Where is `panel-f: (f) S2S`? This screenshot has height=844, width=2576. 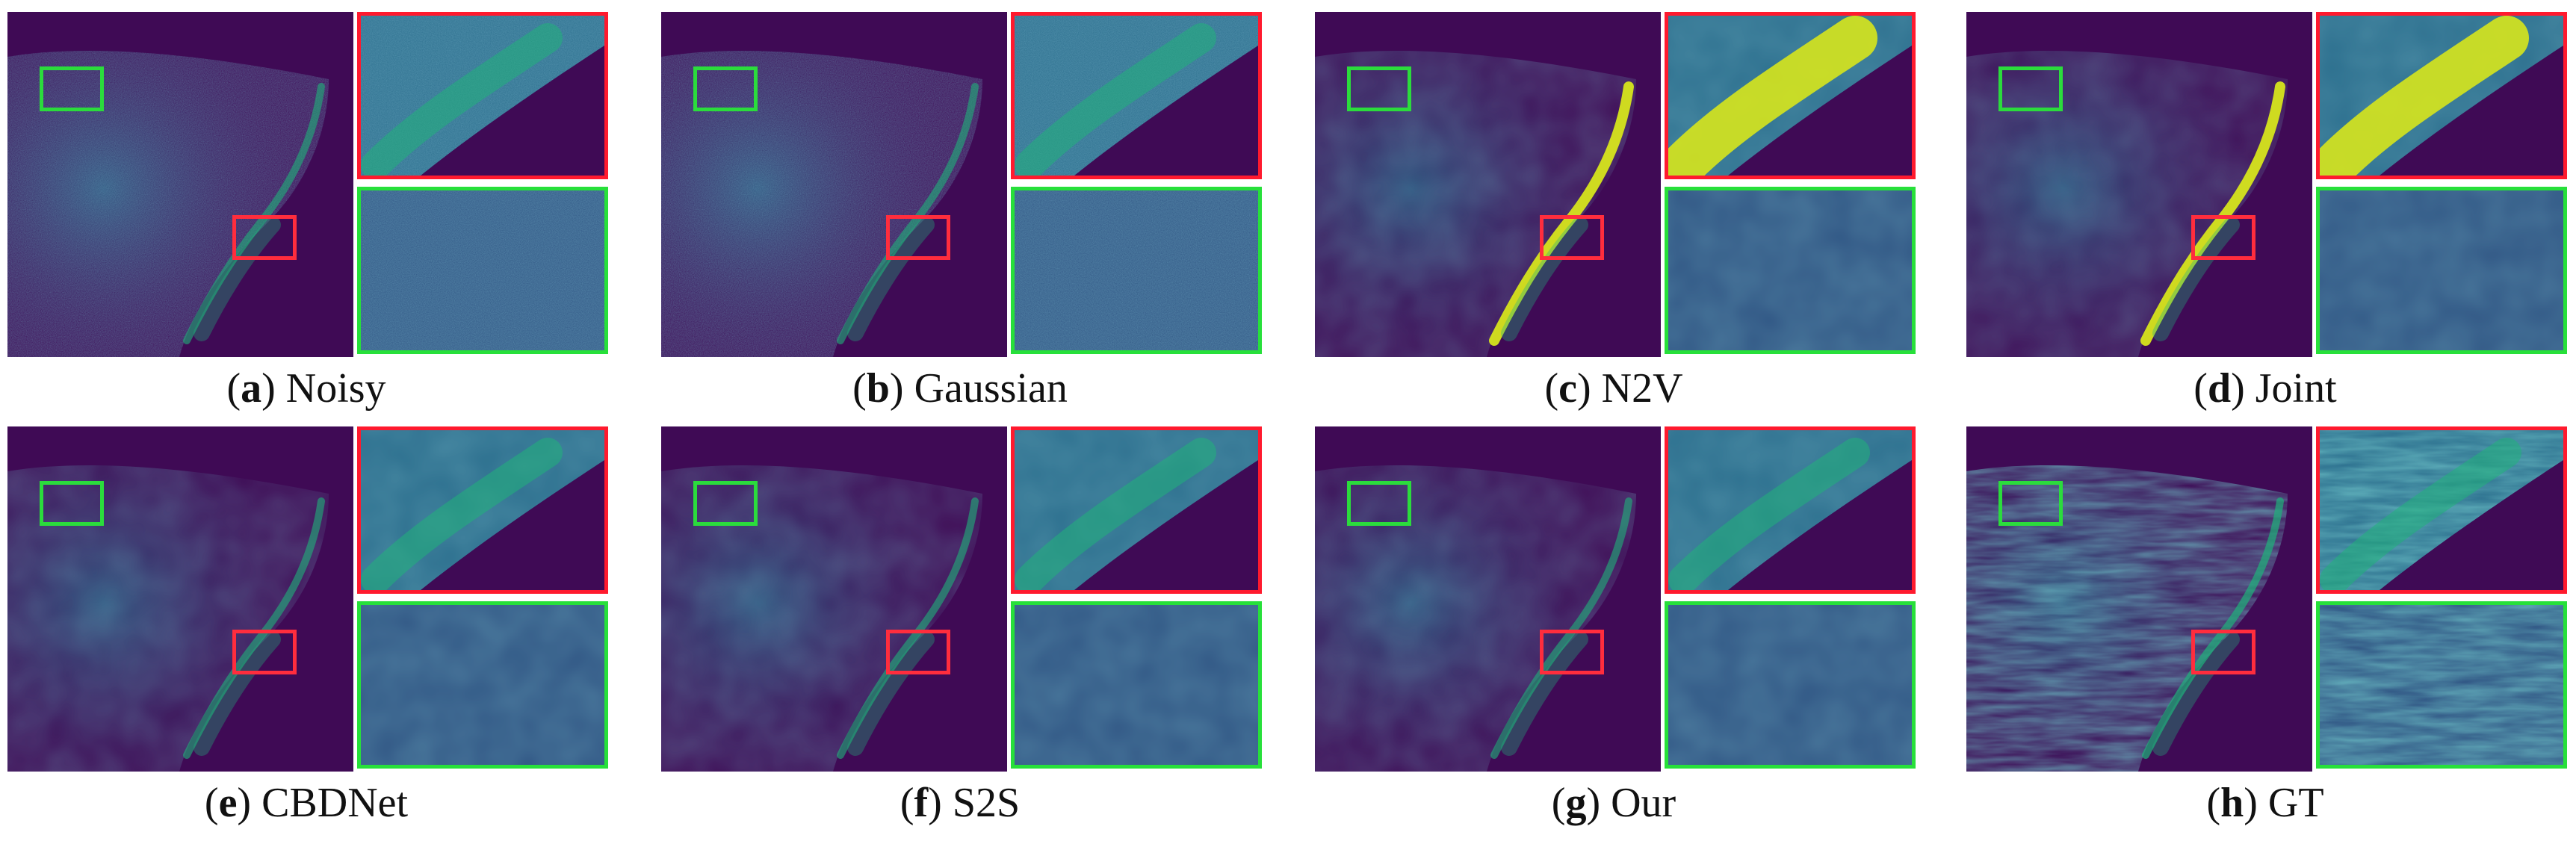
panel-f: (f) S2S is located at coordinates (960, 620).